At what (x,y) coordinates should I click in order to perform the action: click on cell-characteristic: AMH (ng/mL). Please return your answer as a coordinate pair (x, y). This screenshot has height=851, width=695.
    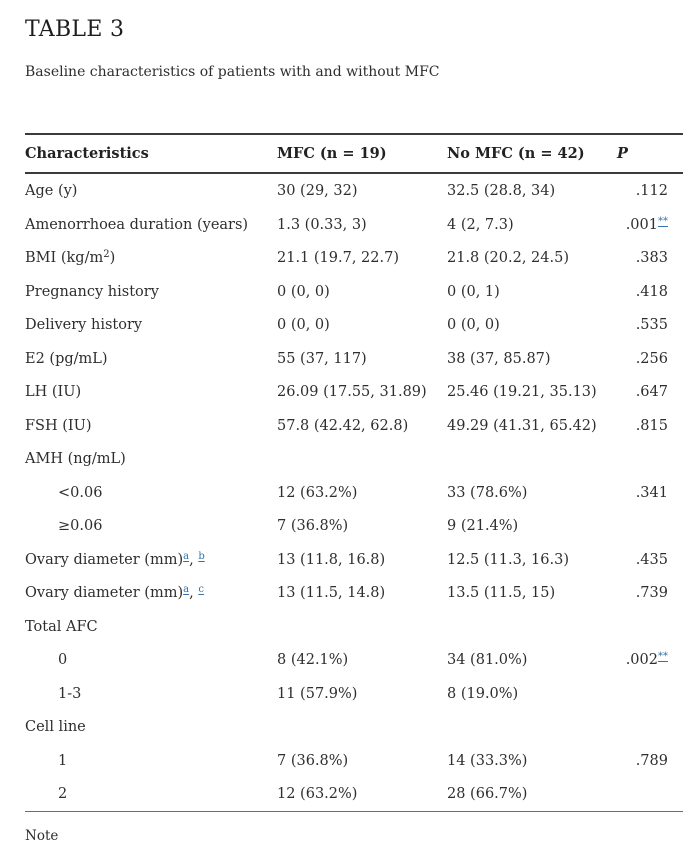
    Looking at the image, I should click on (151, 459).